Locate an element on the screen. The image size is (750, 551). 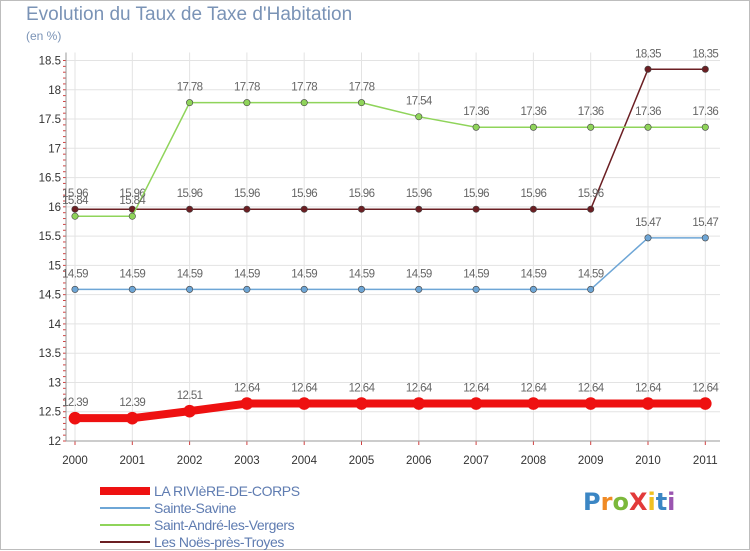
legend-label: Sainte-Savine is located at coordinates (195, 508).